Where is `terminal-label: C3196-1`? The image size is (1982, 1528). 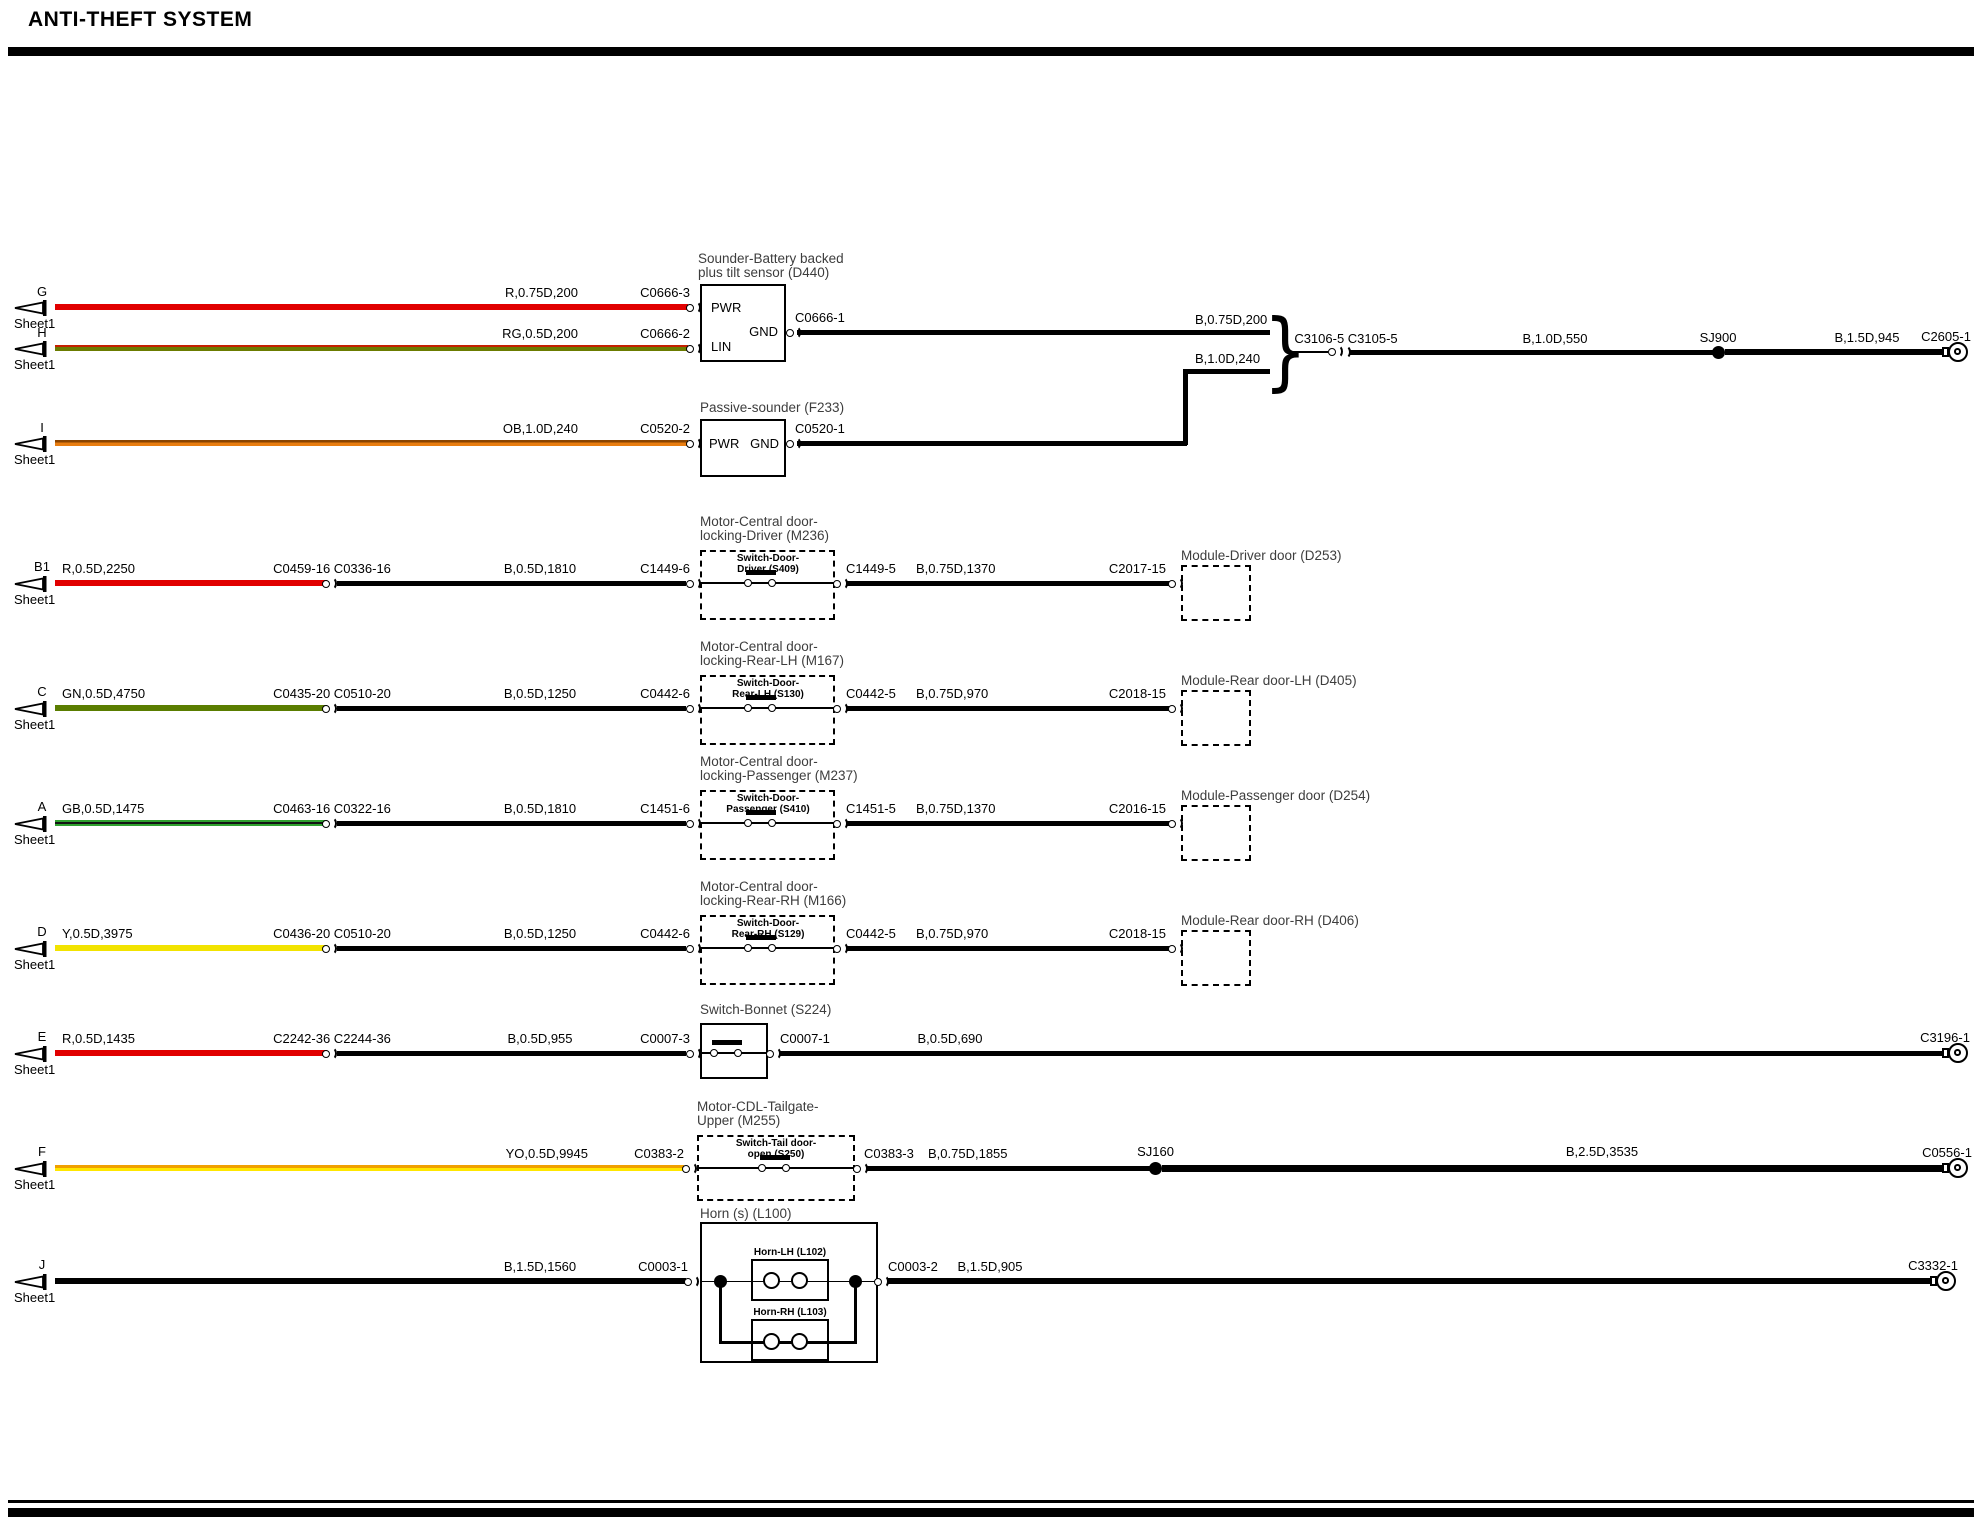
terminal-label: C3196-1 is located at coordinates (1945, 1037).